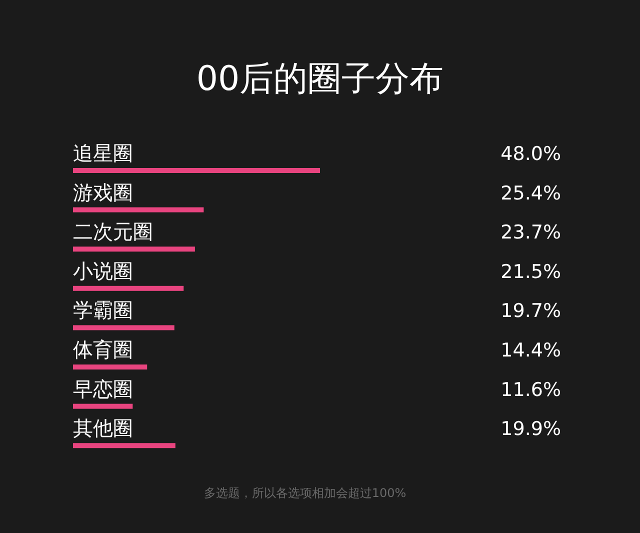  I want to click on y-tick-label: 小说圈, so click(103, 270).